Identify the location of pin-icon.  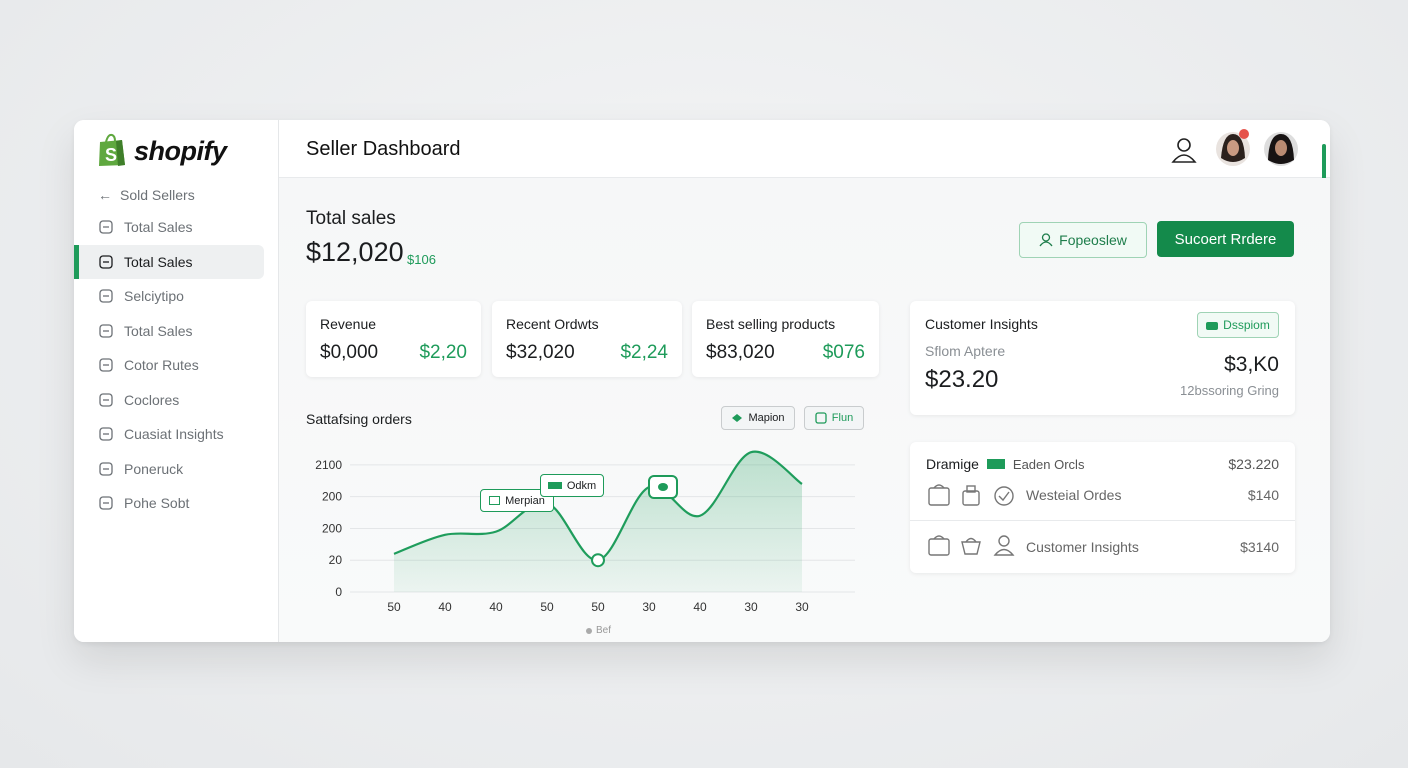
(663, 487).